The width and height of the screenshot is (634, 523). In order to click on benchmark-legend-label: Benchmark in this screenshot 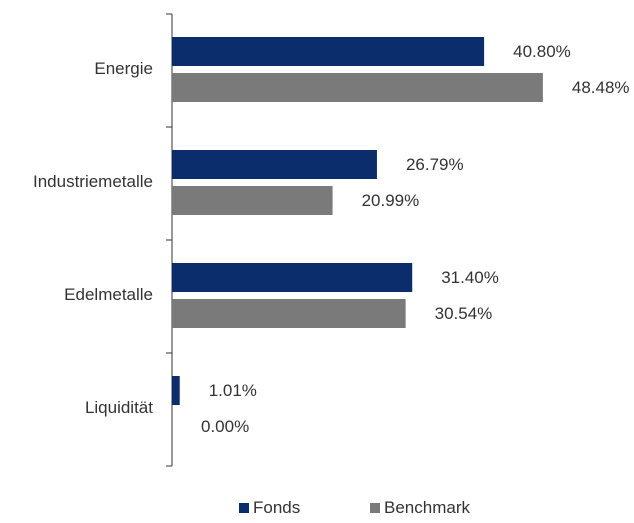, I will do `click(427, 507)`.